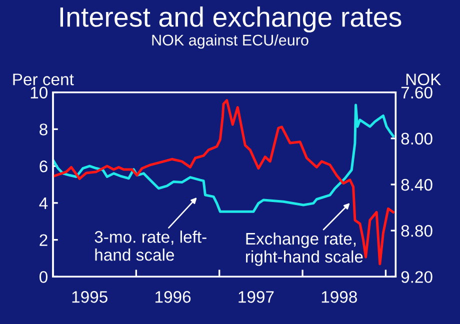 The width and height of the screenshot is (460, 324). I want to click on x-tick-label: 1996, so click(173, 297).